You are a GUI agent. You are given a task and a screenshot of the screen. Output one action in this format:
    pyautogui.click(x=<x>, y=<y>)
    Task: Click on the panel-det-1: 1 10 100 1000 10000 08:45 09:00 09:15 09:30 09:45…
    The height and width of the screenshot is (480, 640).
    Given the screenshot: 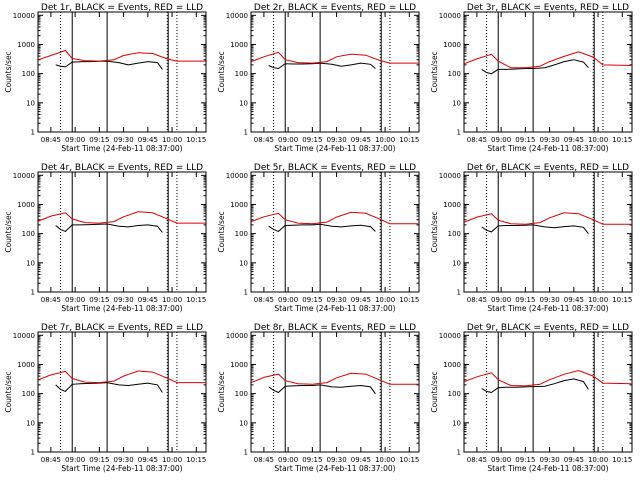 What is the action you would take?
    pyautogui.click(x=105, y=78)
    